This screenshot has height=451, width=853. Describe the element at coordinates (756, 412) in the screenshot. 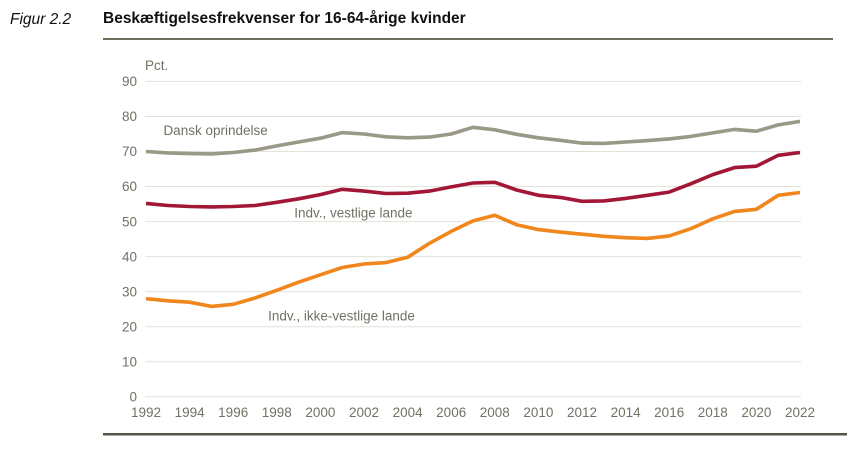

I see `x-tick-label: 2020` at that location.